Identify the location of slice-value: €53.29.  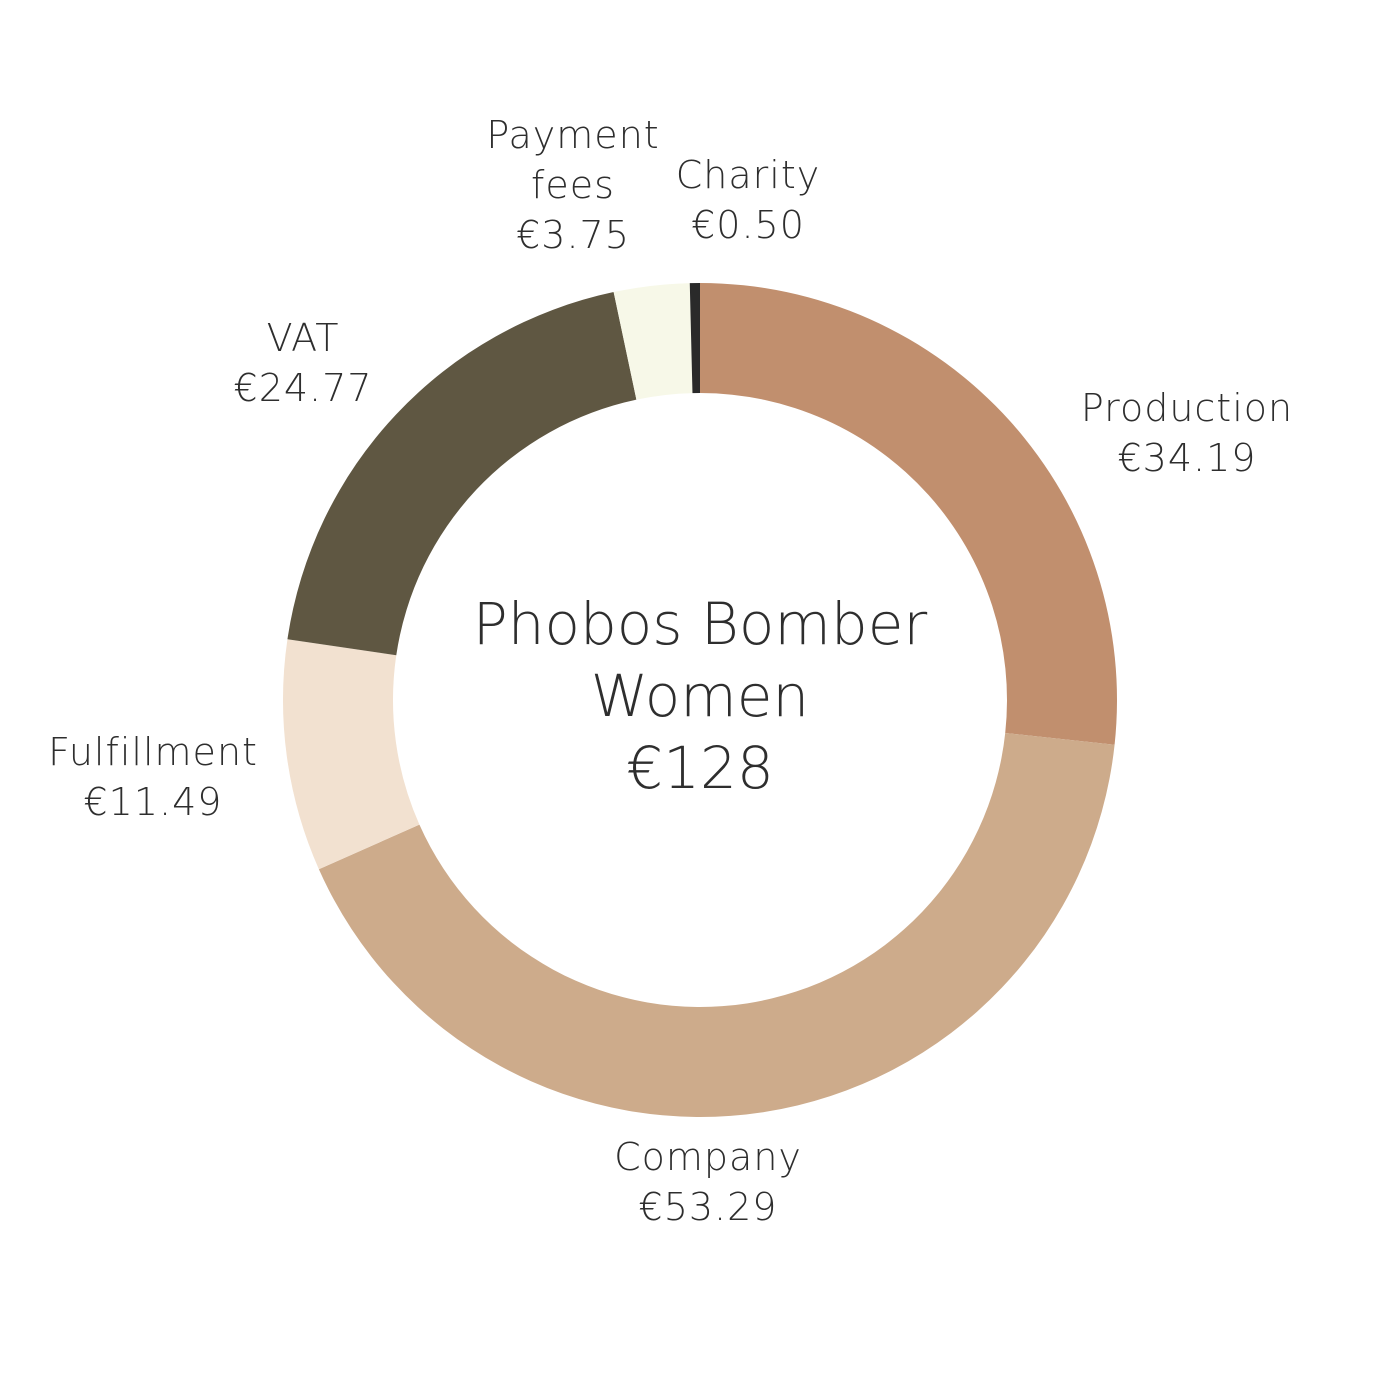
(708, 1207).